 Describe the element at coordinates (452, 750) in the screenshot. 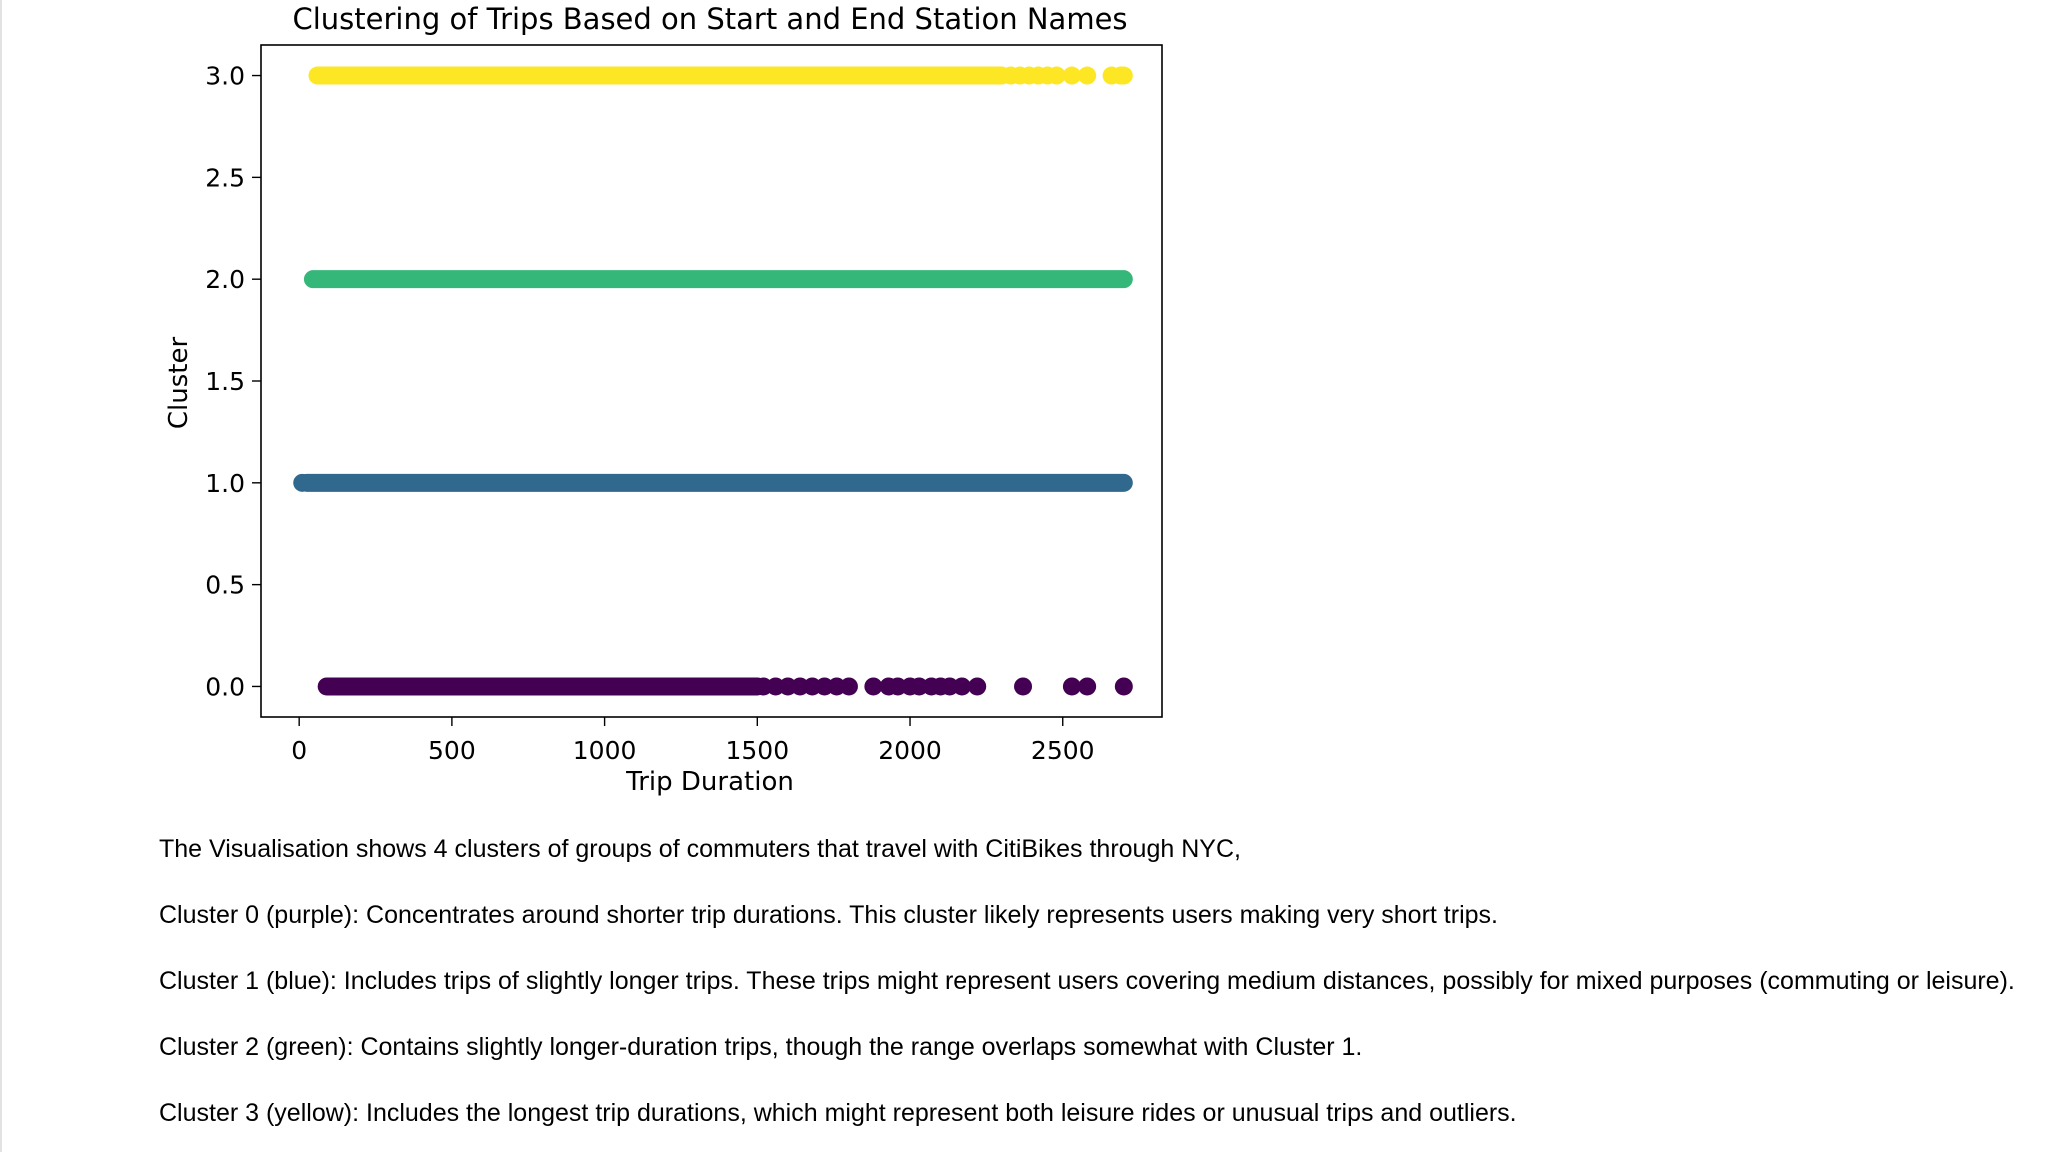

I see `x-tick-label: 500` at that location.